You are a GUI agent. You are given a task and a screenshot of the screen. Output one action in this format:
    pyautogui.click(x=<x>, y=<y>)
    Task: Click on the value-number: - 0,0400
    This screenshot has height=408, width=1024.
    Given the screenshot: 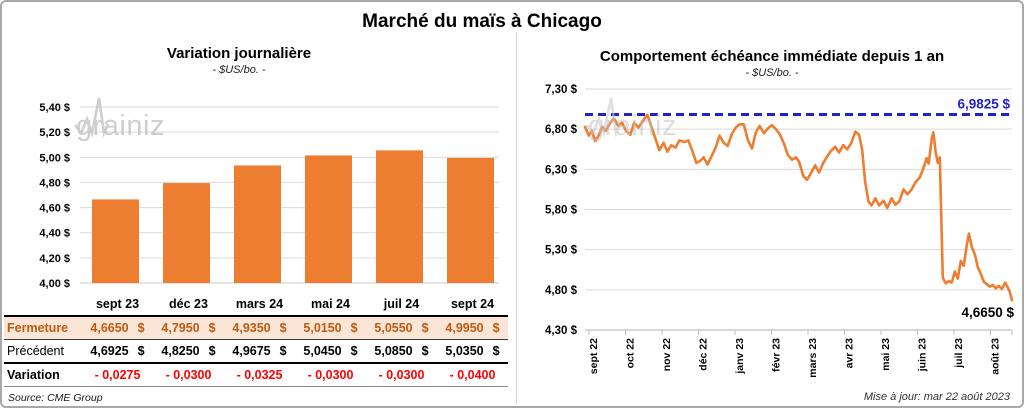 What is the action you would take?
    pyautogui.click(x=472, y=375)
    